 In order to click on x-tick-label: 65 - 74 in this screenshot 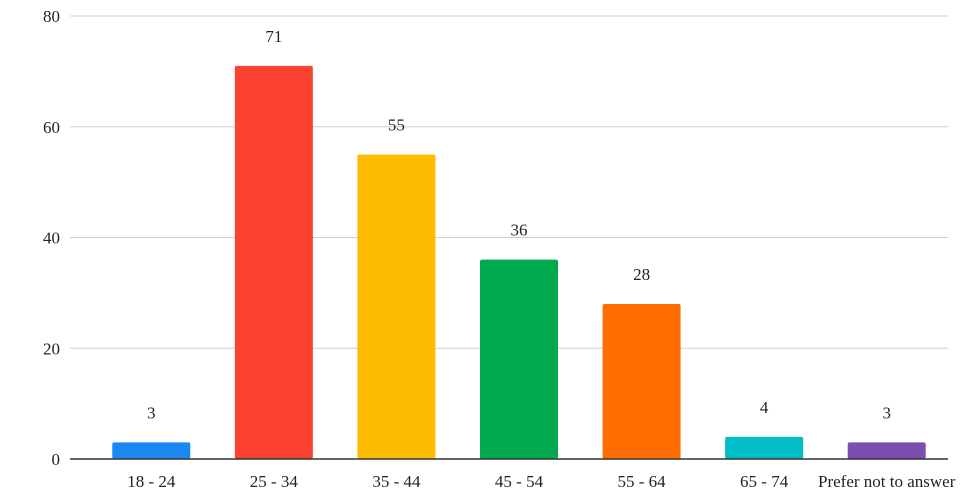, I will do `click(764, 481)`.